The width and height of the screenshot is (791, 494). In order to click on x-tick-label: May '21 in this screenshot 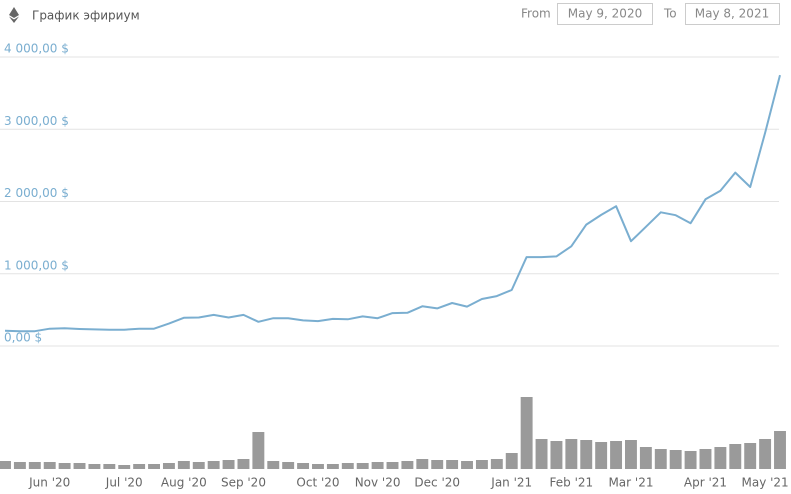, I will do `click(764, 483)`.